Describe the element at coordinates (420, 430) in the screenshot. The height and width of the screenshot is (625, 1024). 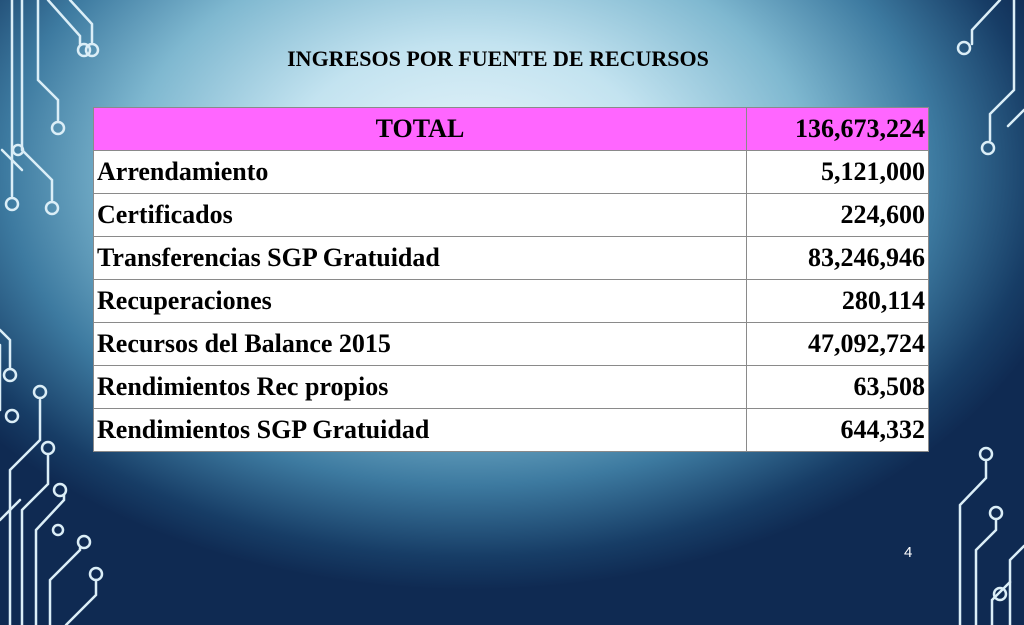
I see `row-label: Rendimientos SGP Gratuidad` at that location.